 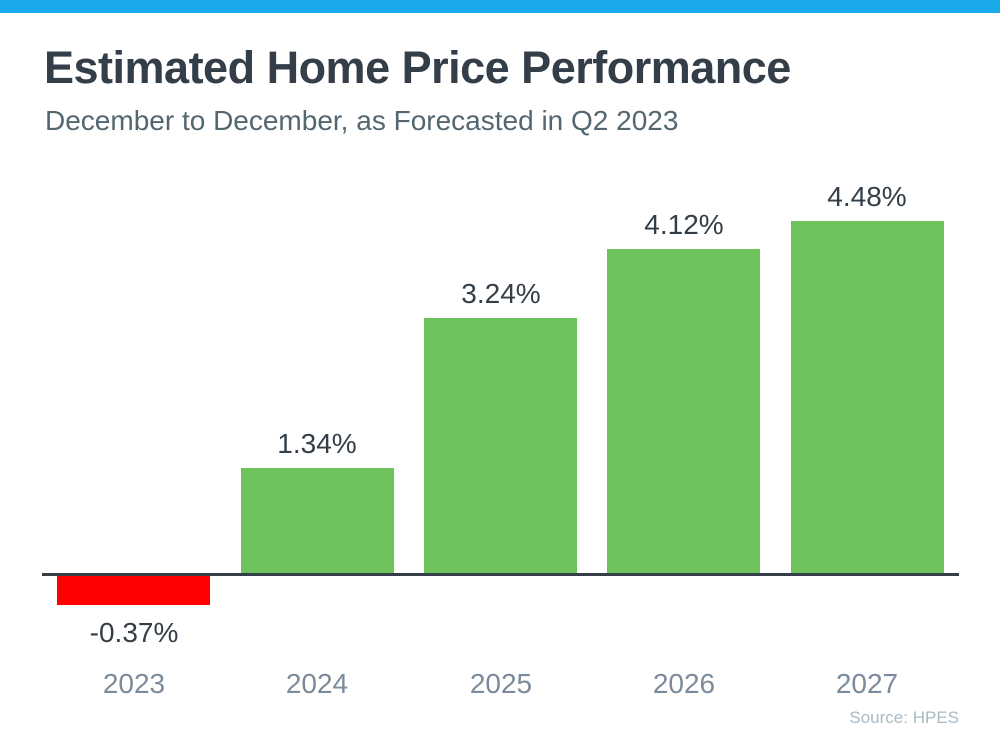 I want to click on top-accent-bar, so click(x=500, y=6).